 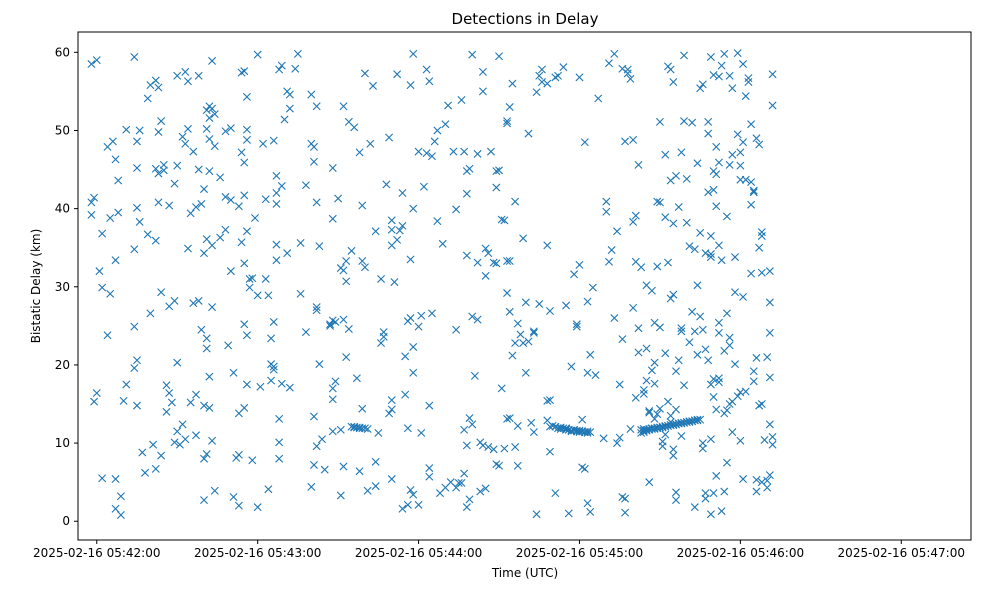 What do you see at coordinates (66, 286) in the screenshot?
I see `y-axis: 0 10 20 30 40 50 60` at bounding box center [66, 286].